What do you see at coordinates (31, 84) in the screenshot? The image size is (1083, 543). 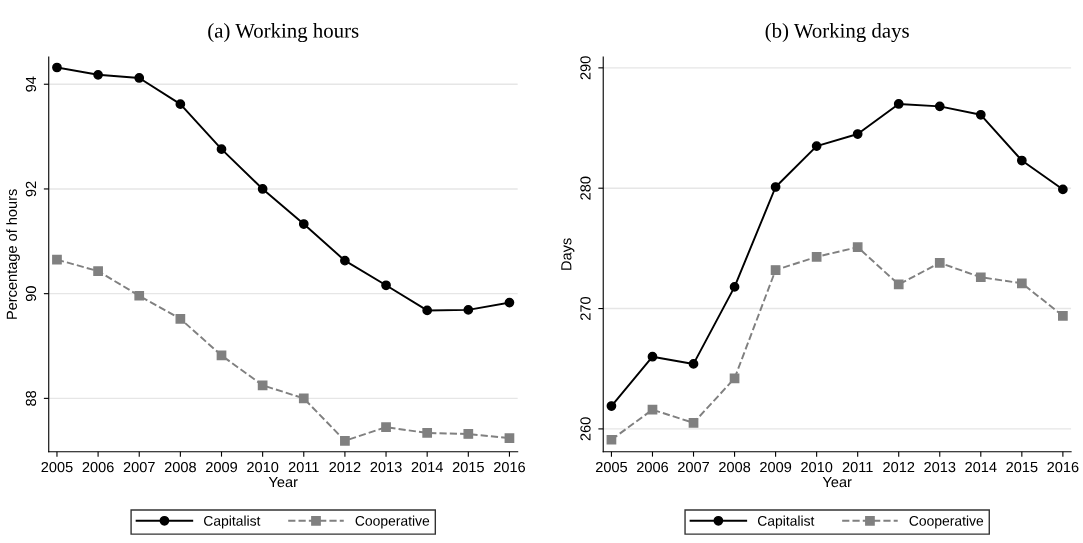 I see `y-tick-label: 94` at bounding box center [31, 84].